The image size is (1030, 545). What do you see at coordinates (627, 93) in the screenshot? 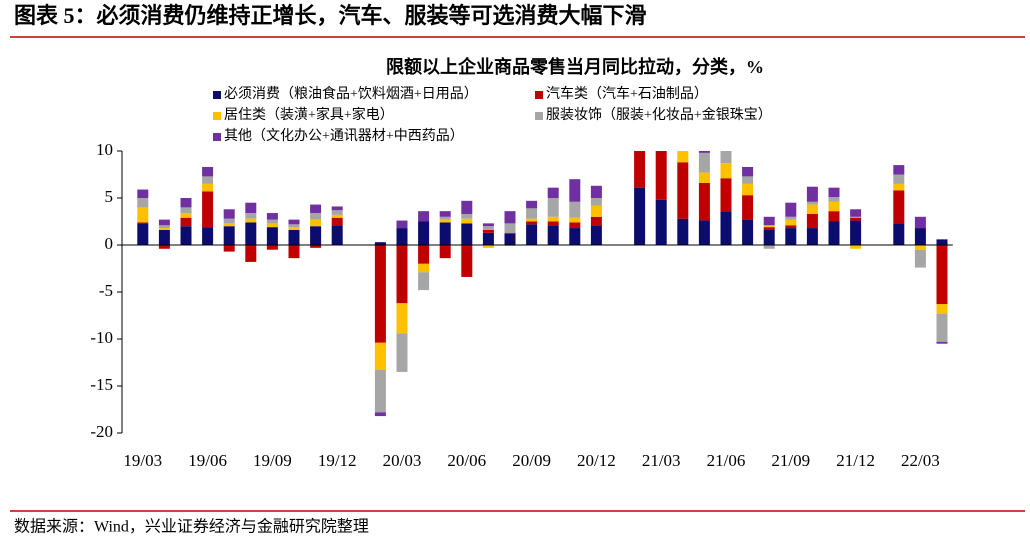
I see `legend-label: 汽车类（汽车+石油制品）` at bounding box center [627, 93].